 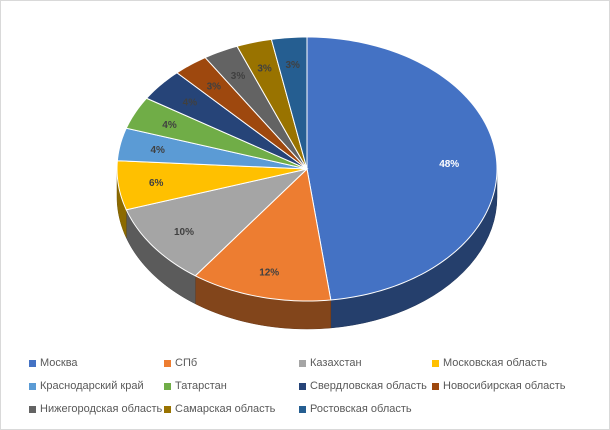 What do you see at coordinates (269, 272) in the screenshot?
I see `data-label-спб: 12%` at bounding box center [269, 272].